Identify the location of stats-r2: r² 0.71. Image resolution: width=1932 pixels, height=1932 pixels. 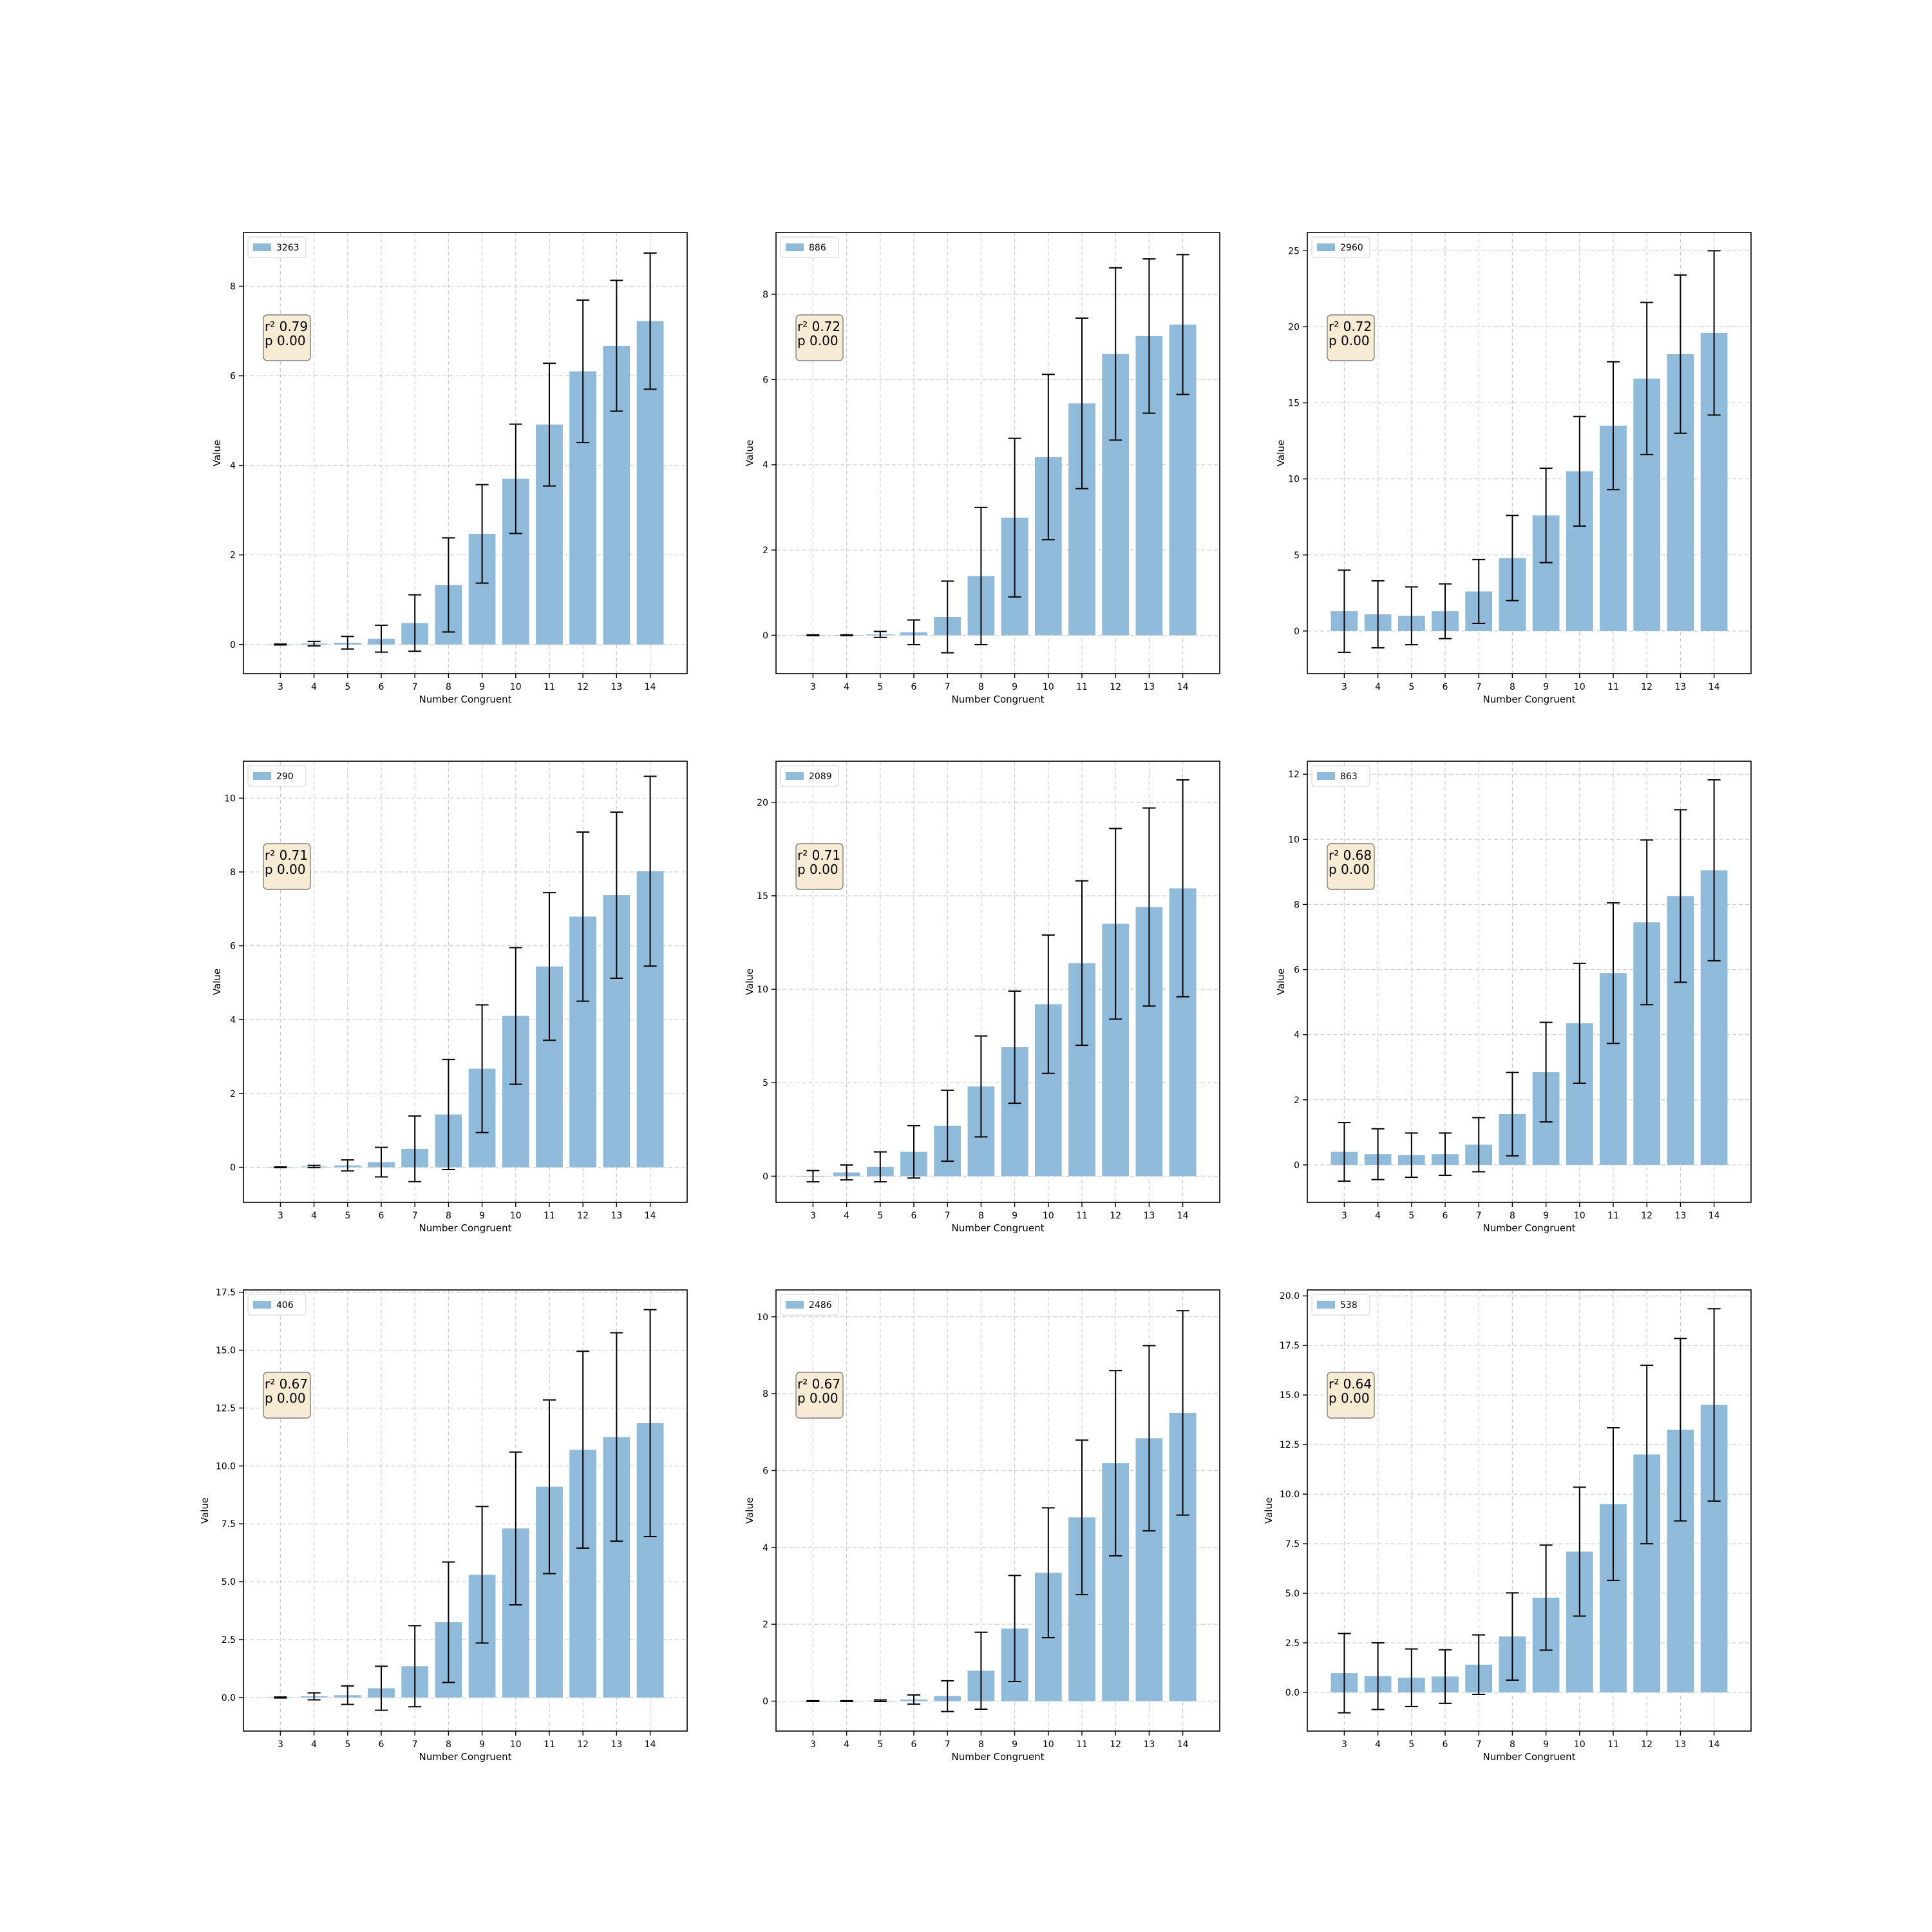
(818, 855).